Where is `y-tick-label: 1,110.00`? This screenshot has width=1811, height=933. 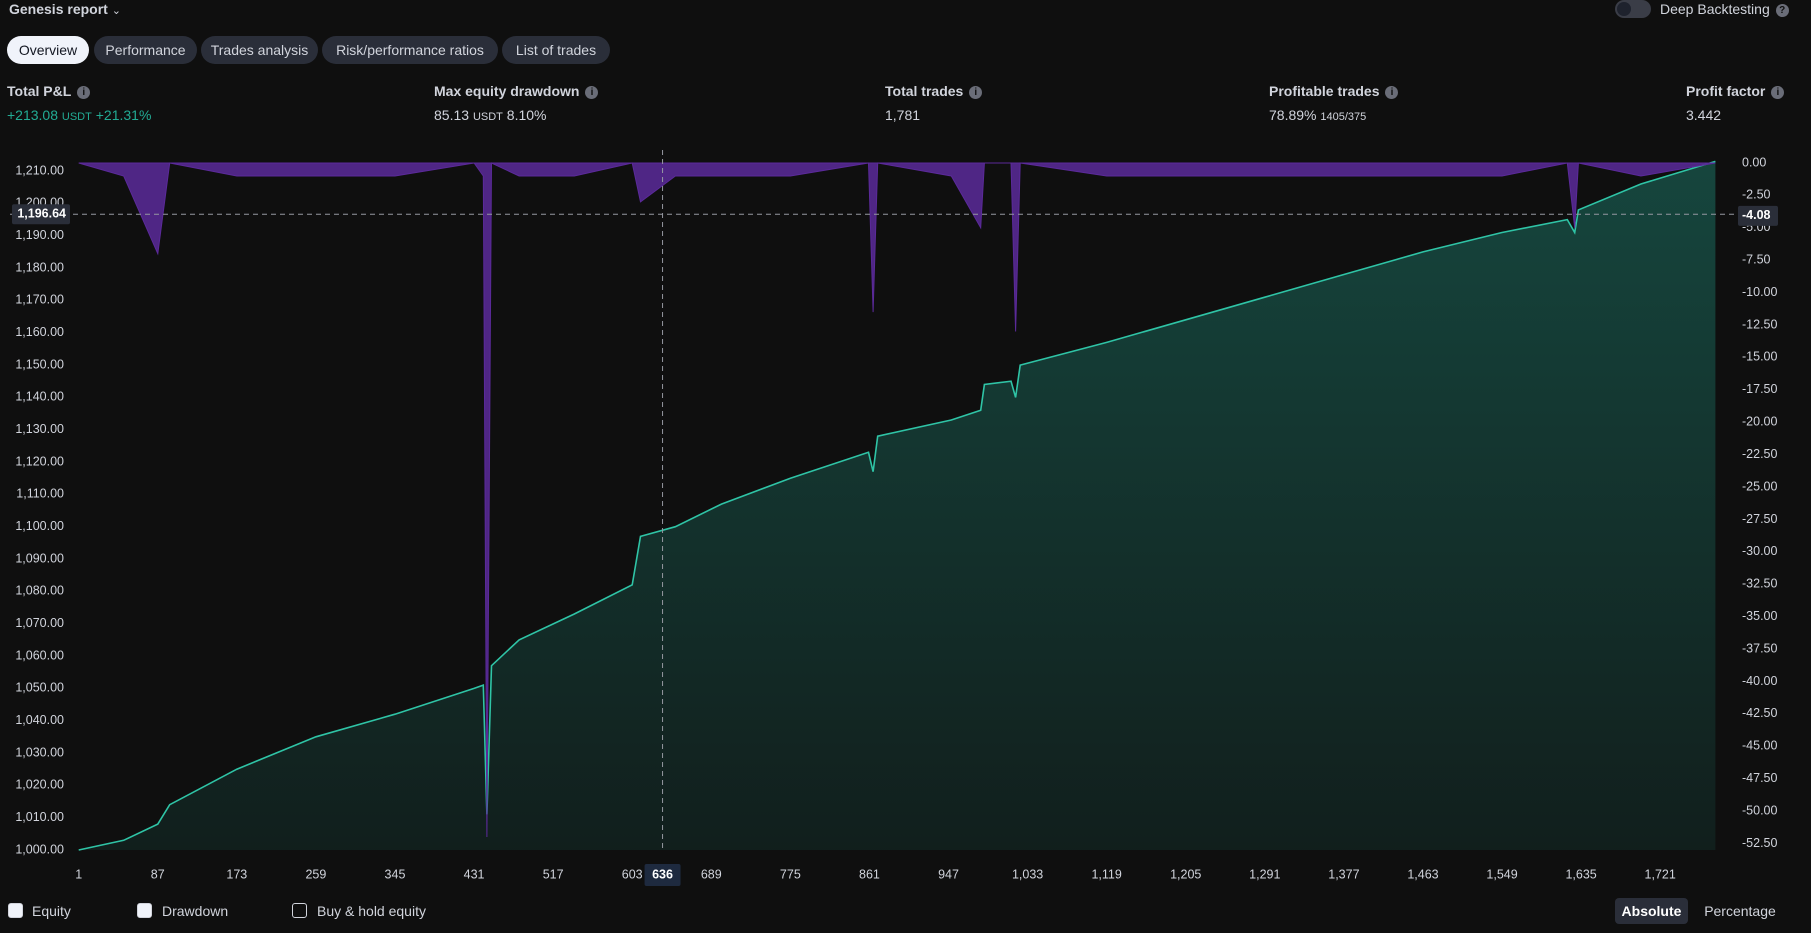
y-tick-label: 1,110.00 is located at coordinates (40, 494).